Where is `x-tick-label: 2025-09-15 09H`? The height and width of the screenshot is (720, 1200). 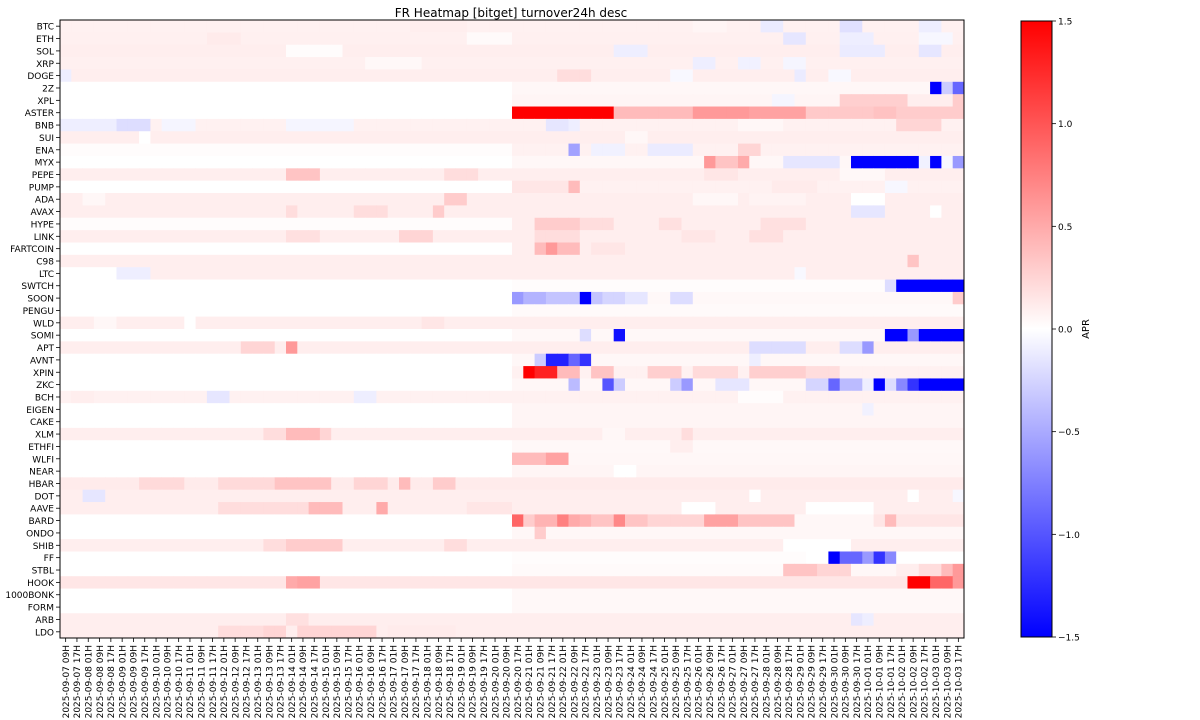 x-tick-label: 2025-09-15 09H is located at coordinates (338, 681).